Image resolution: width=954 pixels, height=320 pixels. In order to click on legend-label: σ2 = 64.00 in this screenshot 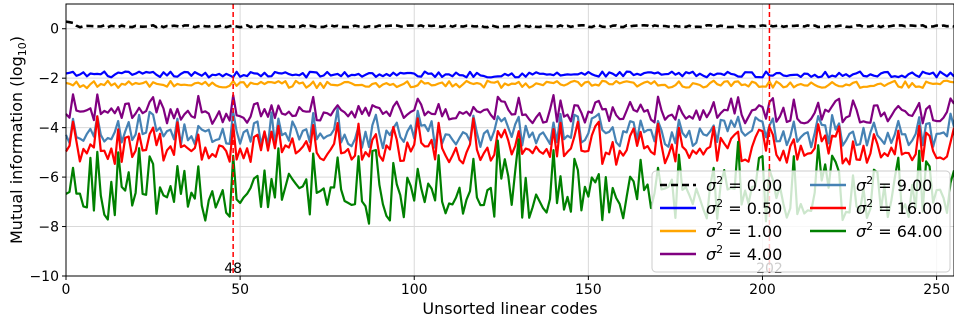, I will do `click(899, 230)`.